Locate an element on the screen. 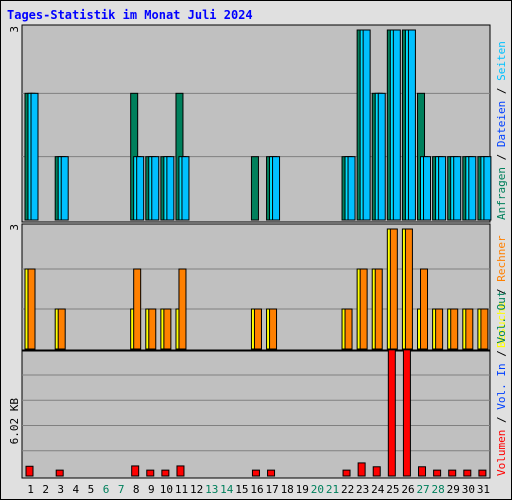 This screenshot has width=512, height=500. x-tick-label: 1 is located at coordinates (30, 489).